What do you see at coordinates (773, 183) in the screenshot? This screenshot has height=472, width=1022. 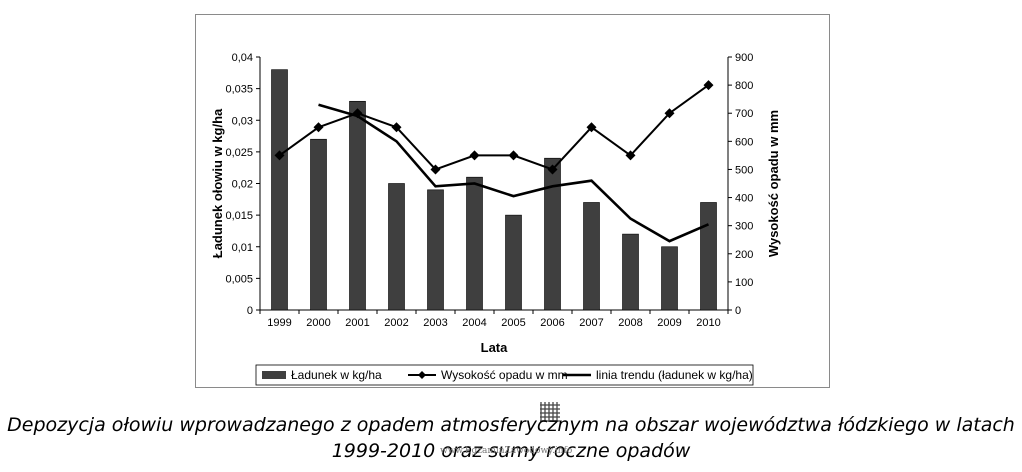 I see `y2-axis-title: Wysokość opadu w mm` at bounding box center [773, 183].